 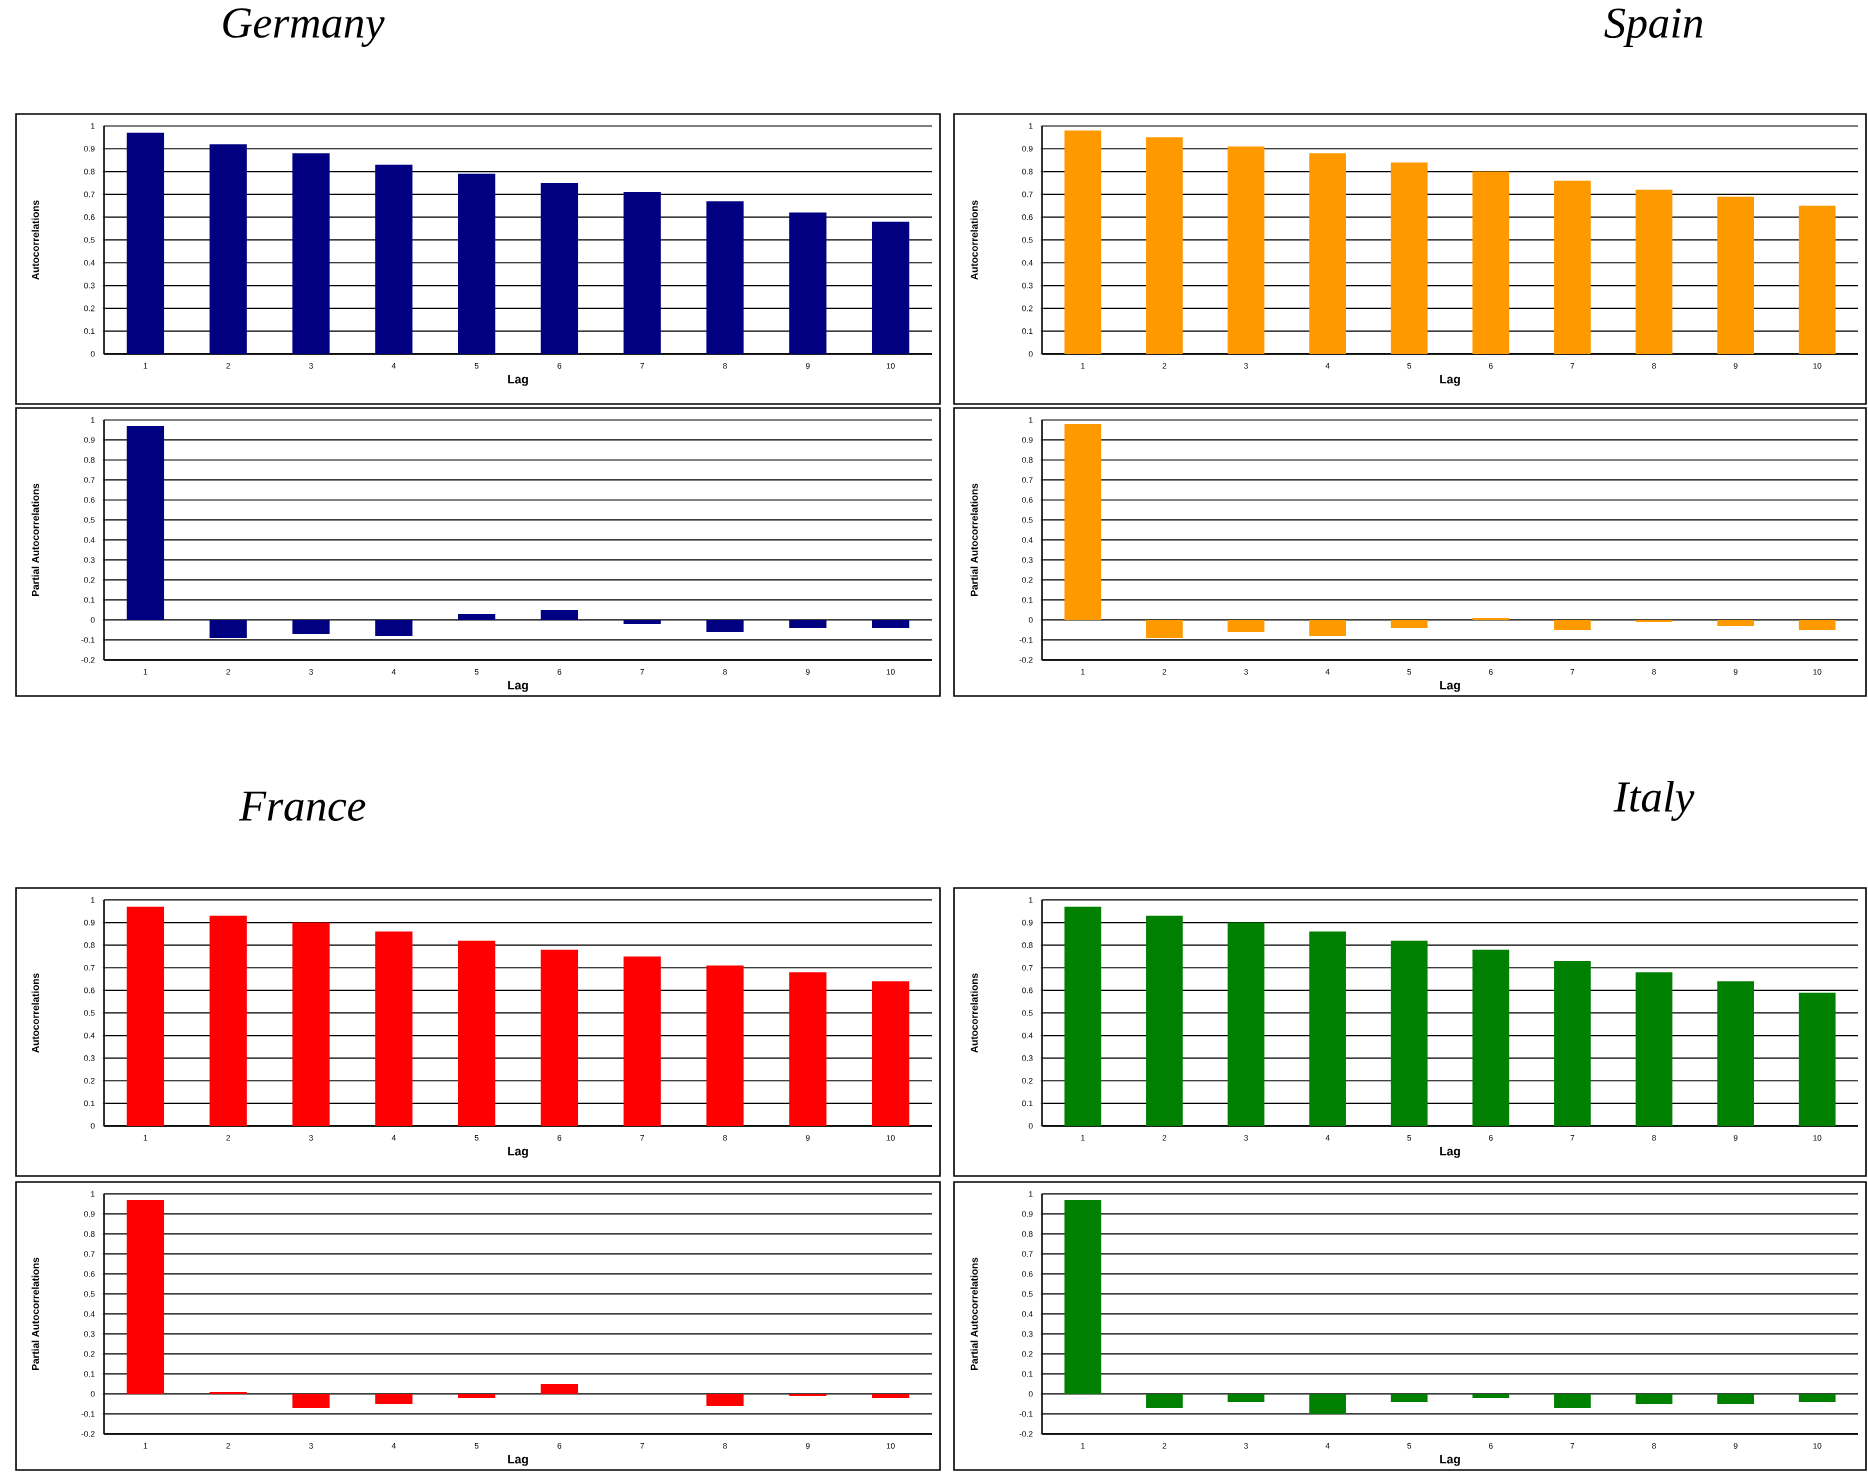 I want to click on chart-title: Germany, so click(x=304, y=27).